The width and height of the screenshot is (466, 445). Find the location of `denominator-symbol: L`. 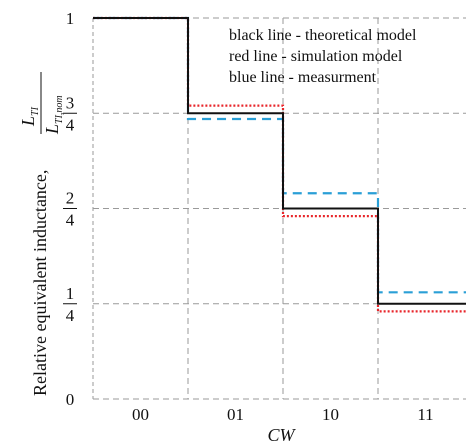

denominator-symbol: L is located at coordinates (52, 129).